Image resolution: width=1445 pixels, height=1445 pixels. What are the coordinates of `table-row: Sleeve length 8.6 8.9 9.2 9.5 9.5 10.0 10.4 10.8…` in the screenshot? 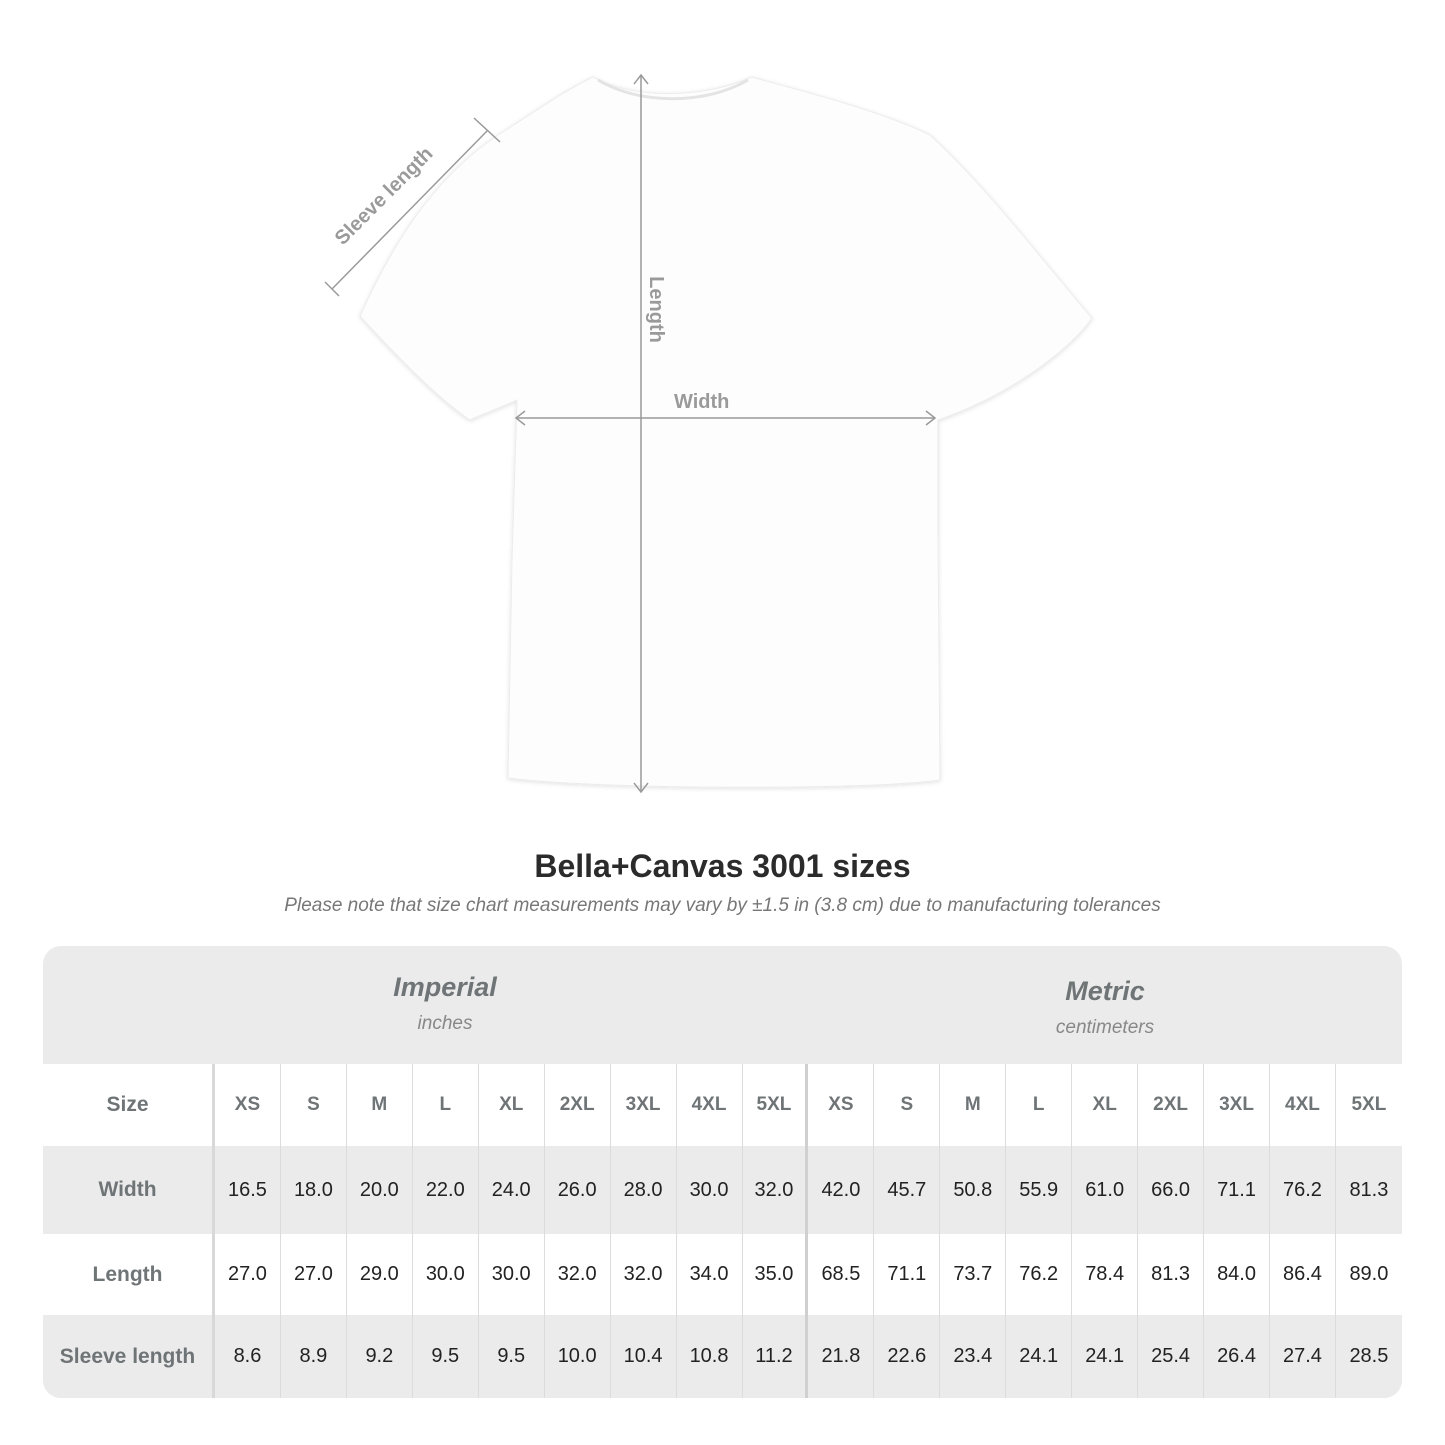 It's located at (722, 1356).